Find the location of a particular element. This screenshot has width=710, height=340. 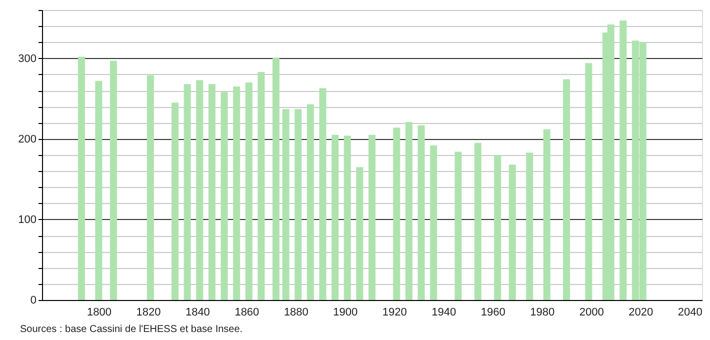

x-tick-label: 1800 is located at coordinates (99, 312).